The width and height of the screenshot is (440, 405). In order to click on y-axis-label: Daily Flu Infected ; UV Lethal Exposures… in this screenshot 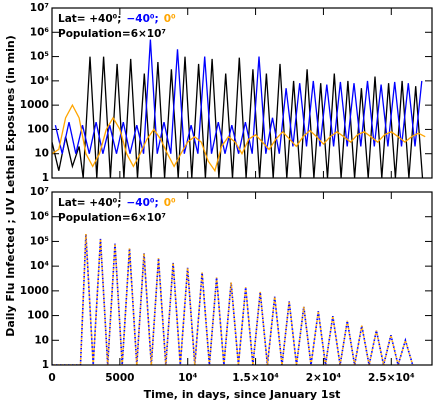, I will do `click(10, 185)`.